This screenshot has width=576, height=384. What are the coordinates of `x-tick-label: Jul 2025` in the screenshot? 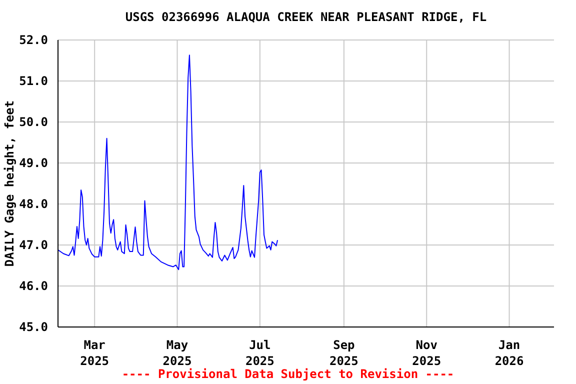 It's located at (259, 353).